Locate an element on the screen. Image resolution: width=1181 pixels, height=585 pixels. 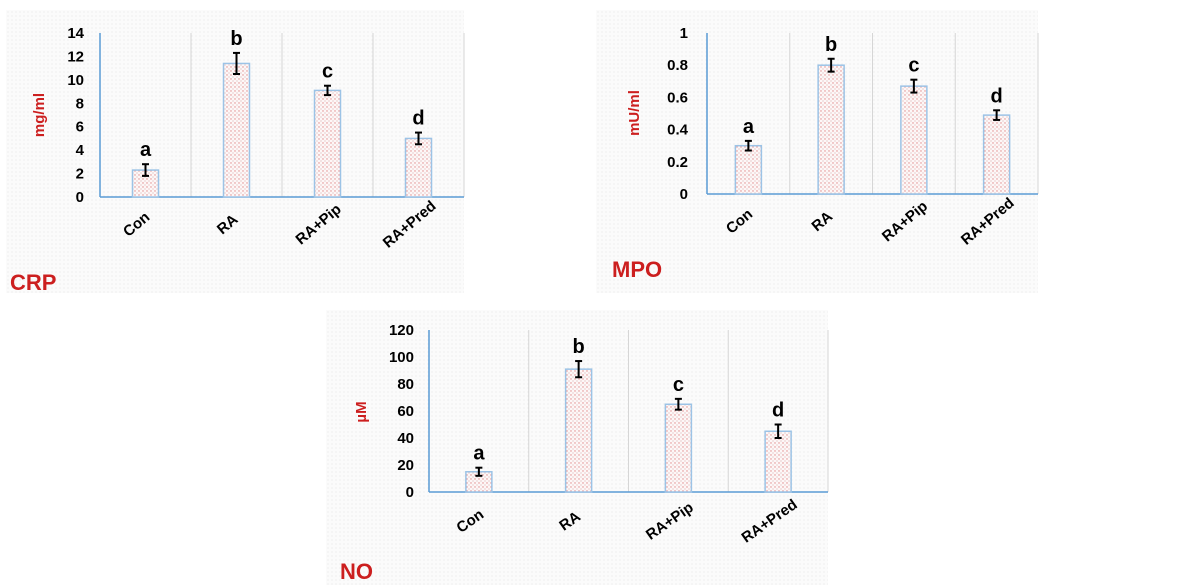
crp-x-tick-label: Con is located at coordinates (136, 225).